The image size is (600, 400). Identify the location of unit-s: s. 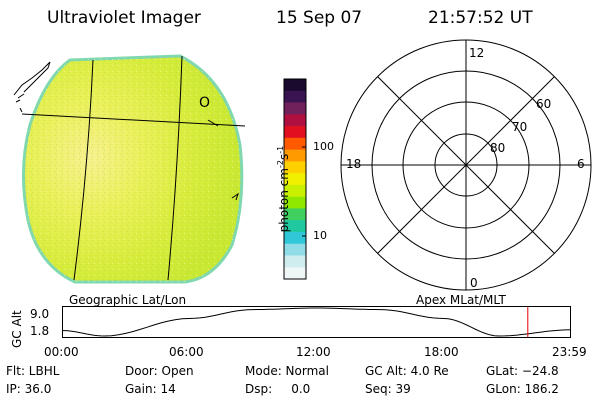
(284, 157).